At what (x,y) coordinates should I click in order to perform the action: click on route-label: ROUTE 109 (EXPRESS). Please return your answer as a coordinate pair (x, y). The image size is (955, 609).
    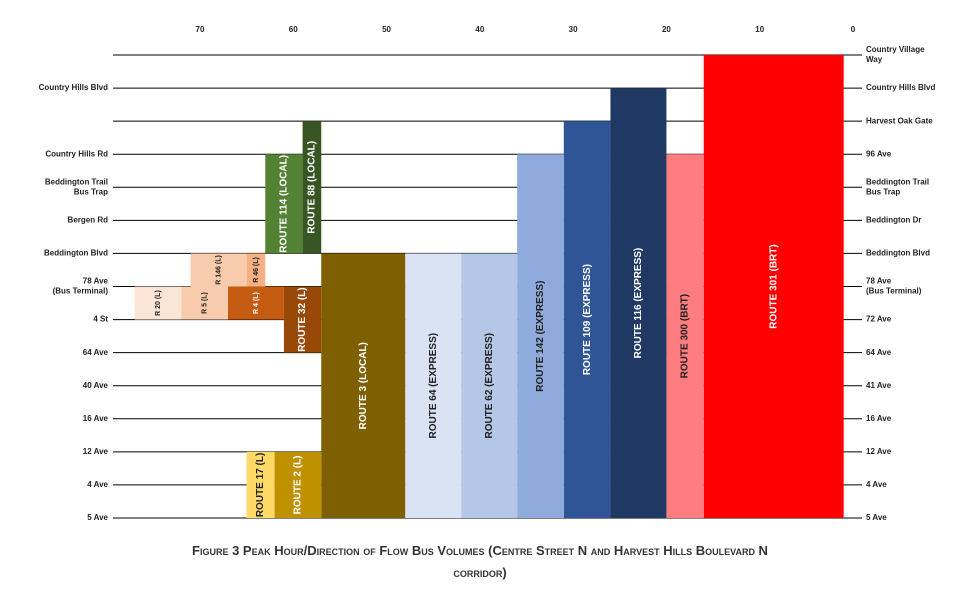
    Looking at the image, I should click on (587, 319).